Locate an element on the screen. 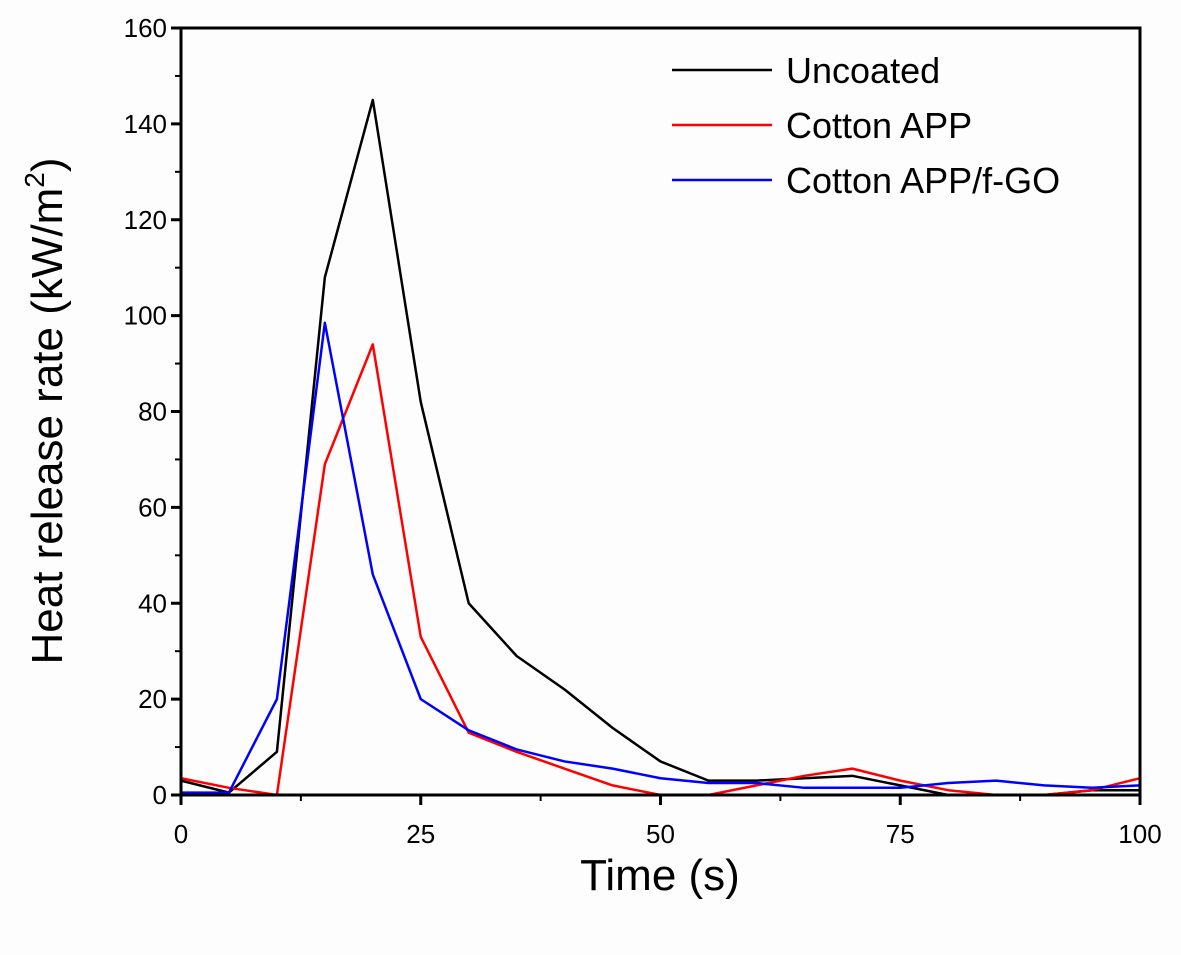 This screenshot has width=1181, height=955. y-tick-label: 140 is located at coordinates (145, 124).